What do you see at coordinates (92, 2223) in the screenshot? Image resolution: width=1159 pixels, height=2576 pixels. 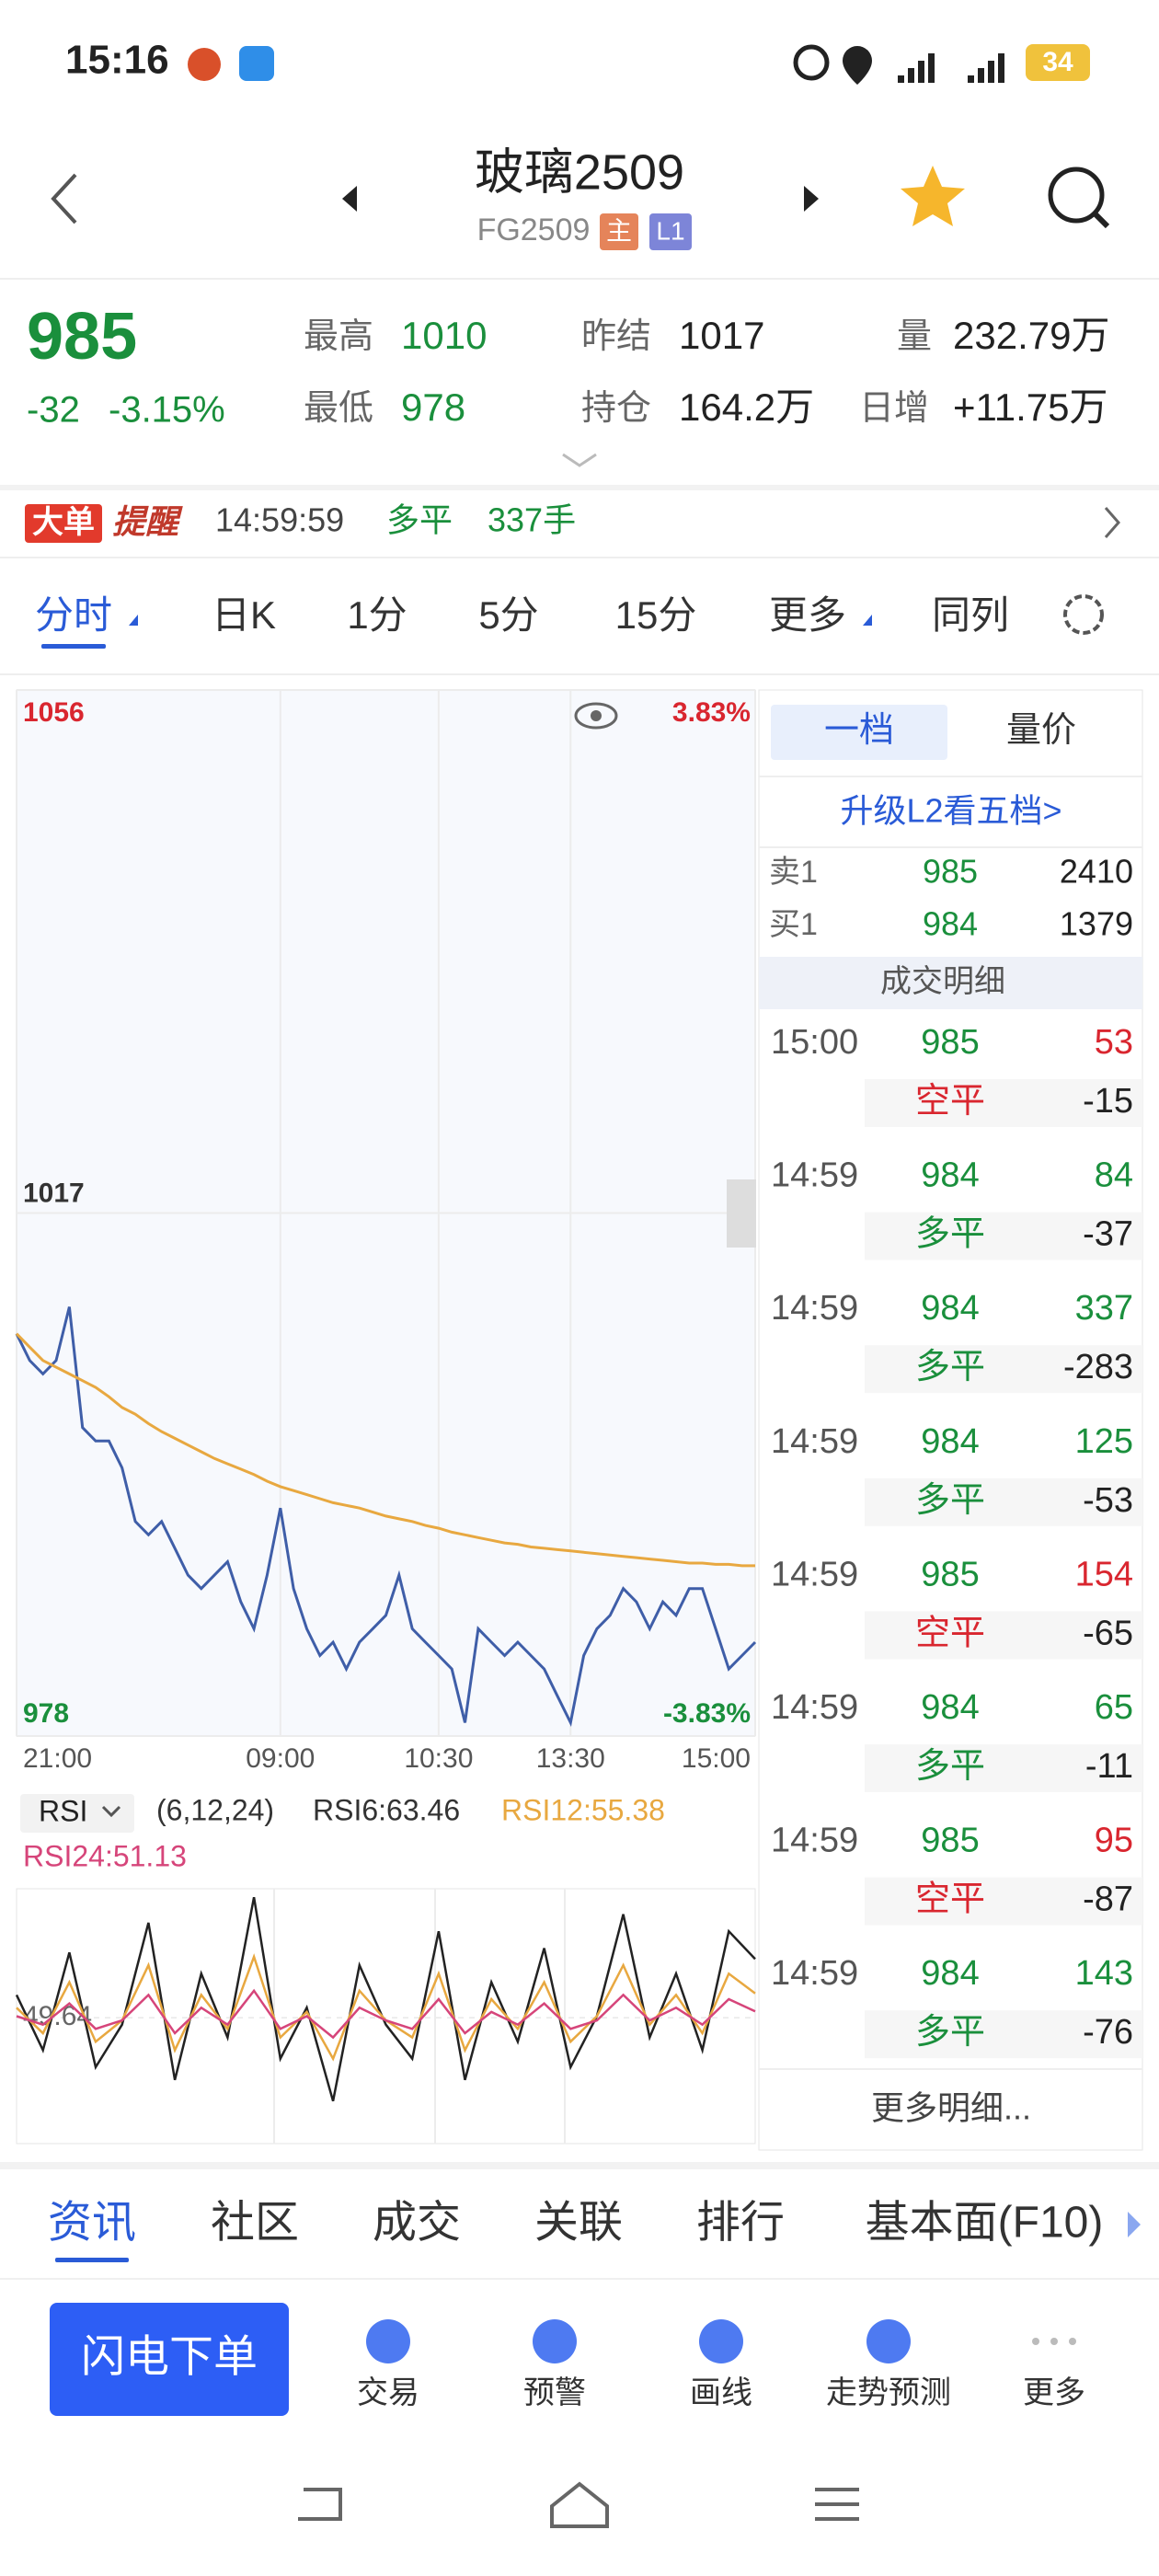 I see `info-tab: 资讯` at bounding box center [92, 2223].